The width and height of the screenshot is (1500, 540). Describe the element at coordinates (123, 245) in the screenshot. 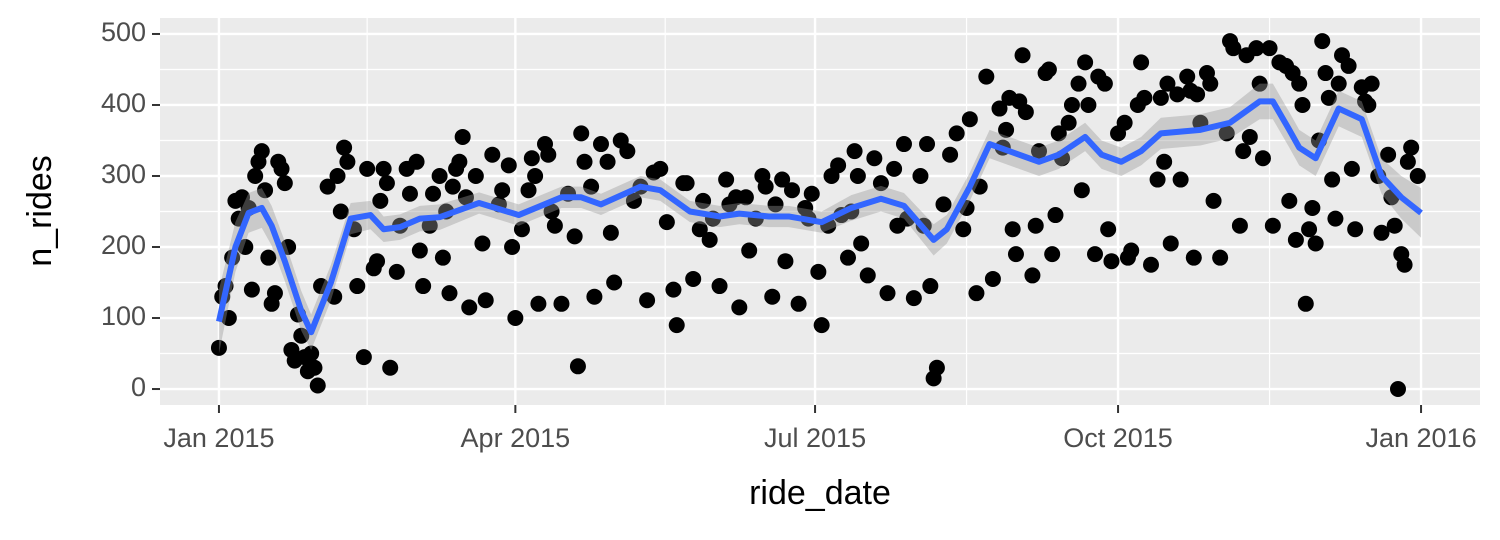

I see `y-tick-label: 200` at that location.